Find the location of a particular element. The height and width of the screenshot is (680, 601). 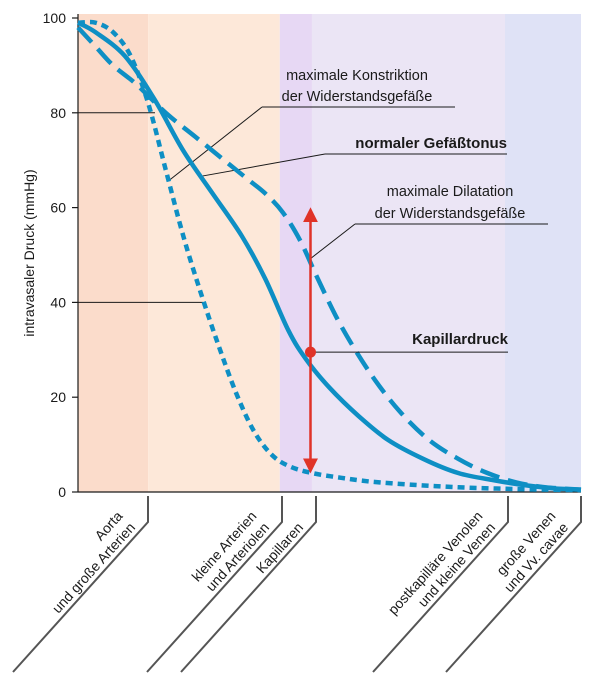

y-axis-label: intravasaler Druck (mmHg) is located at coordinates (29, 252).